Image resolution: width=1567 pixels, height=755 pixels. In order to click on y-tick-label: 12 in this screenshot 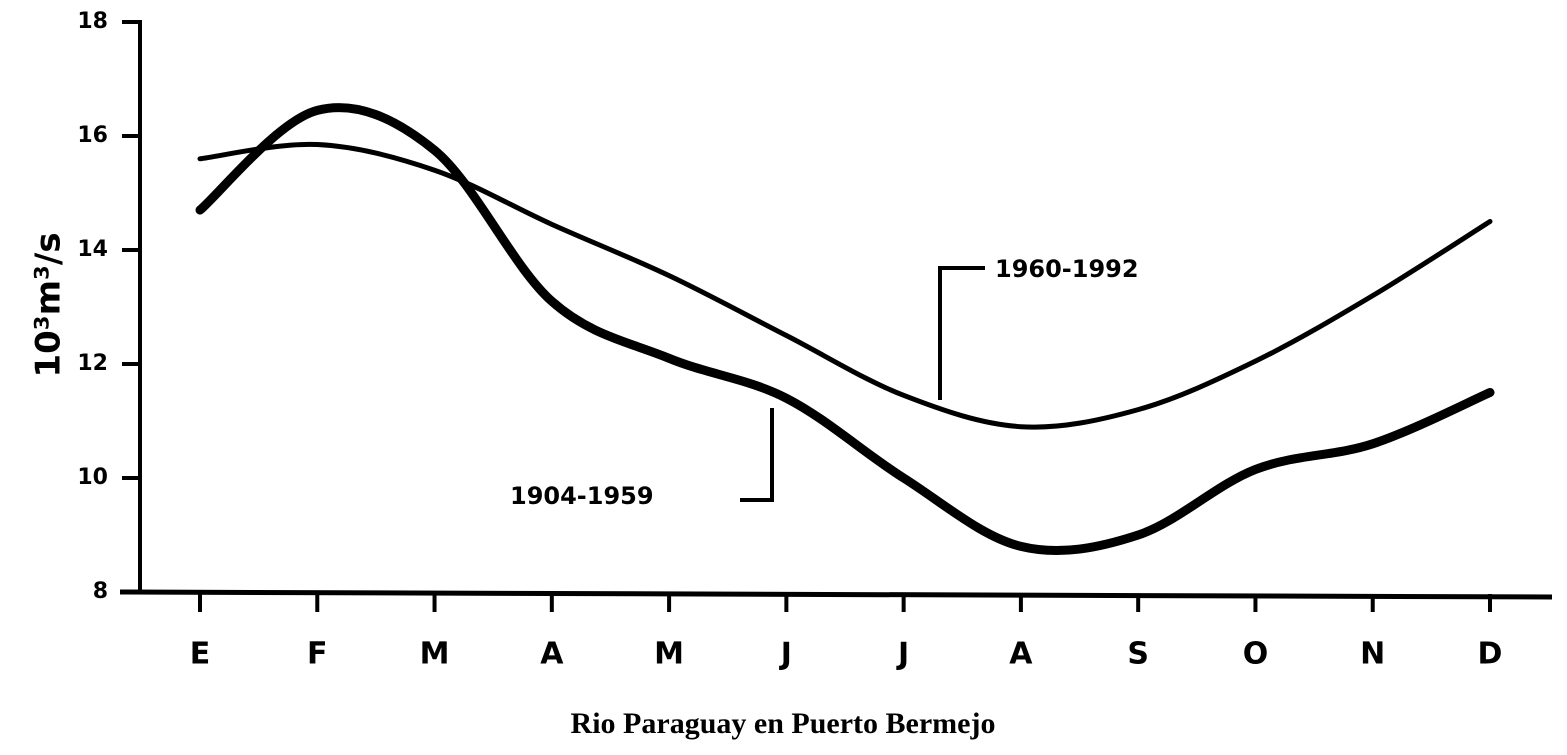, I will do `click(92, 363)`.